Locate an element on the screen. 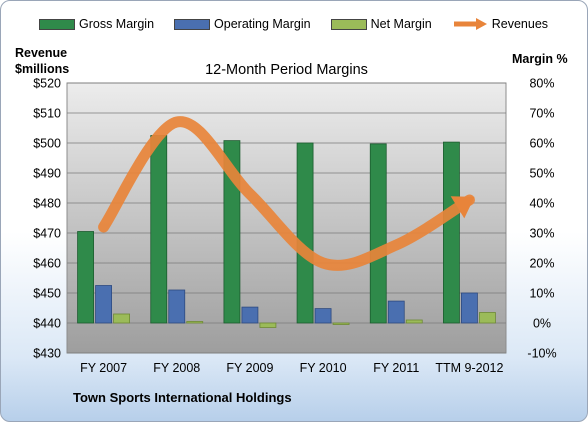  legend-item-gross-margin: Gross Margin is located at coordinates (96, 24).